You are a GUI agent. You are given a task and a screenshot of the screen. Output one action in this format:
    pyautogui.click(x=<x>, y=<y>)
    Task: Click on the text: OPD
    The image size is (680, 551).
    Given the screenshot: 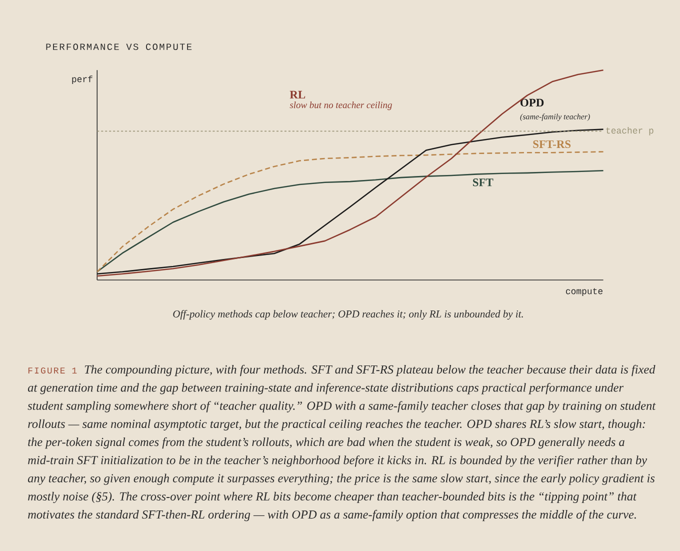 What is the action you would take?
    pyautogui.click(x=532, y=102)
    